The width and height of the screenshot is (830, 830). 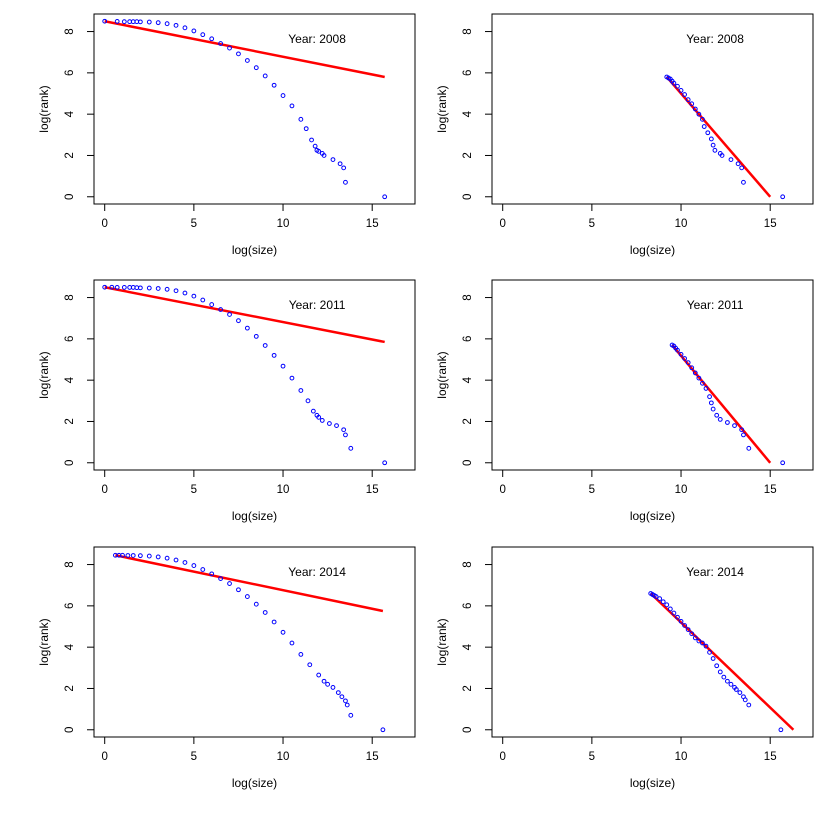 What do you see at coordinates (715, 39) in the screenshot?
I see `panel-title: Year: 2008` at bounding box center [715, 39].